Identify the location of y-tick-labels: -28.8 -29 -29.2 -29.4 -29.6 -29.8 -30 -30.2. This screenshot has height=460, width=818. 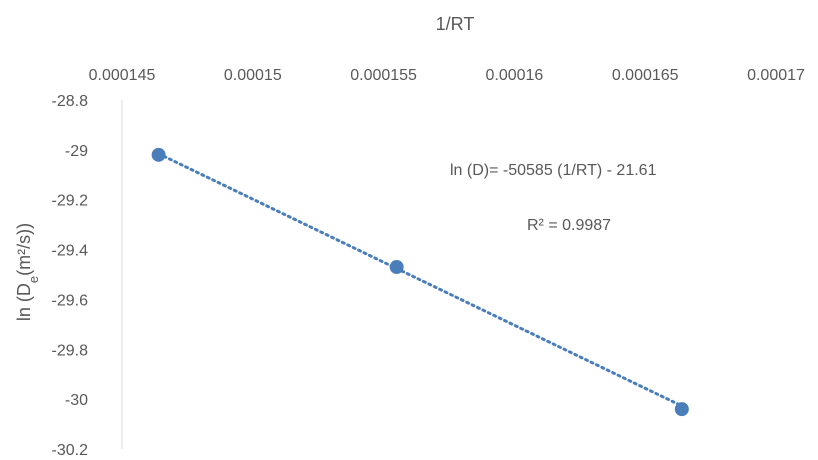
(70, 276).